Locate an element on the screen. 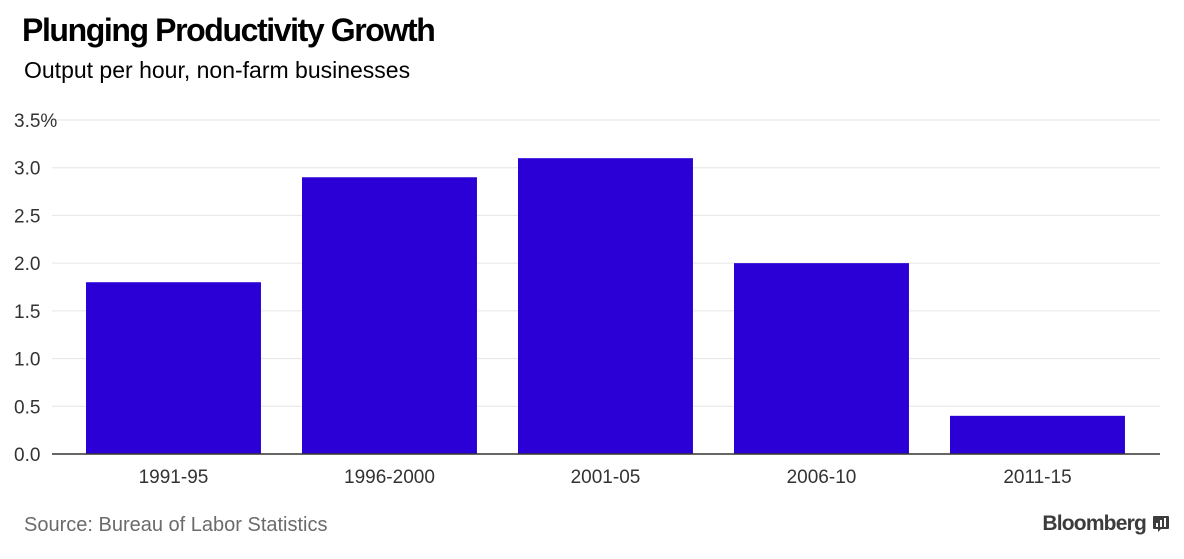  y-tick-label: 1.5 is located at coordinates (27, 312).